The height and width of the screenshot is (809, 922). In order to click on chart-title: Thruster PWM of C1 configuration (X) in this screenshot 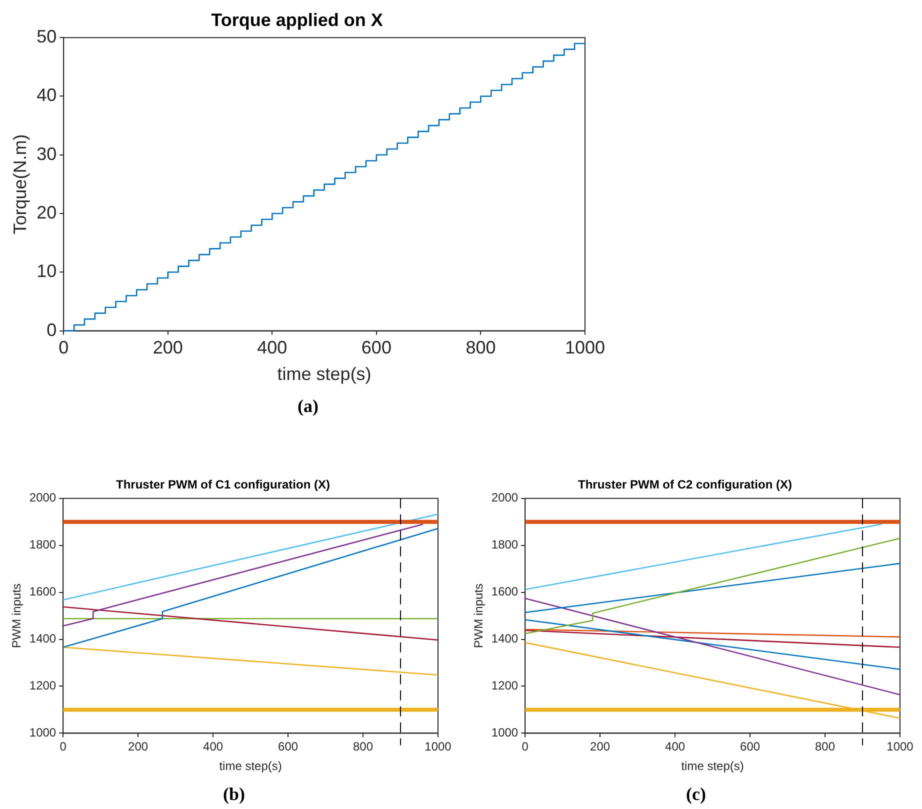, I will do `click(223, 485)`.